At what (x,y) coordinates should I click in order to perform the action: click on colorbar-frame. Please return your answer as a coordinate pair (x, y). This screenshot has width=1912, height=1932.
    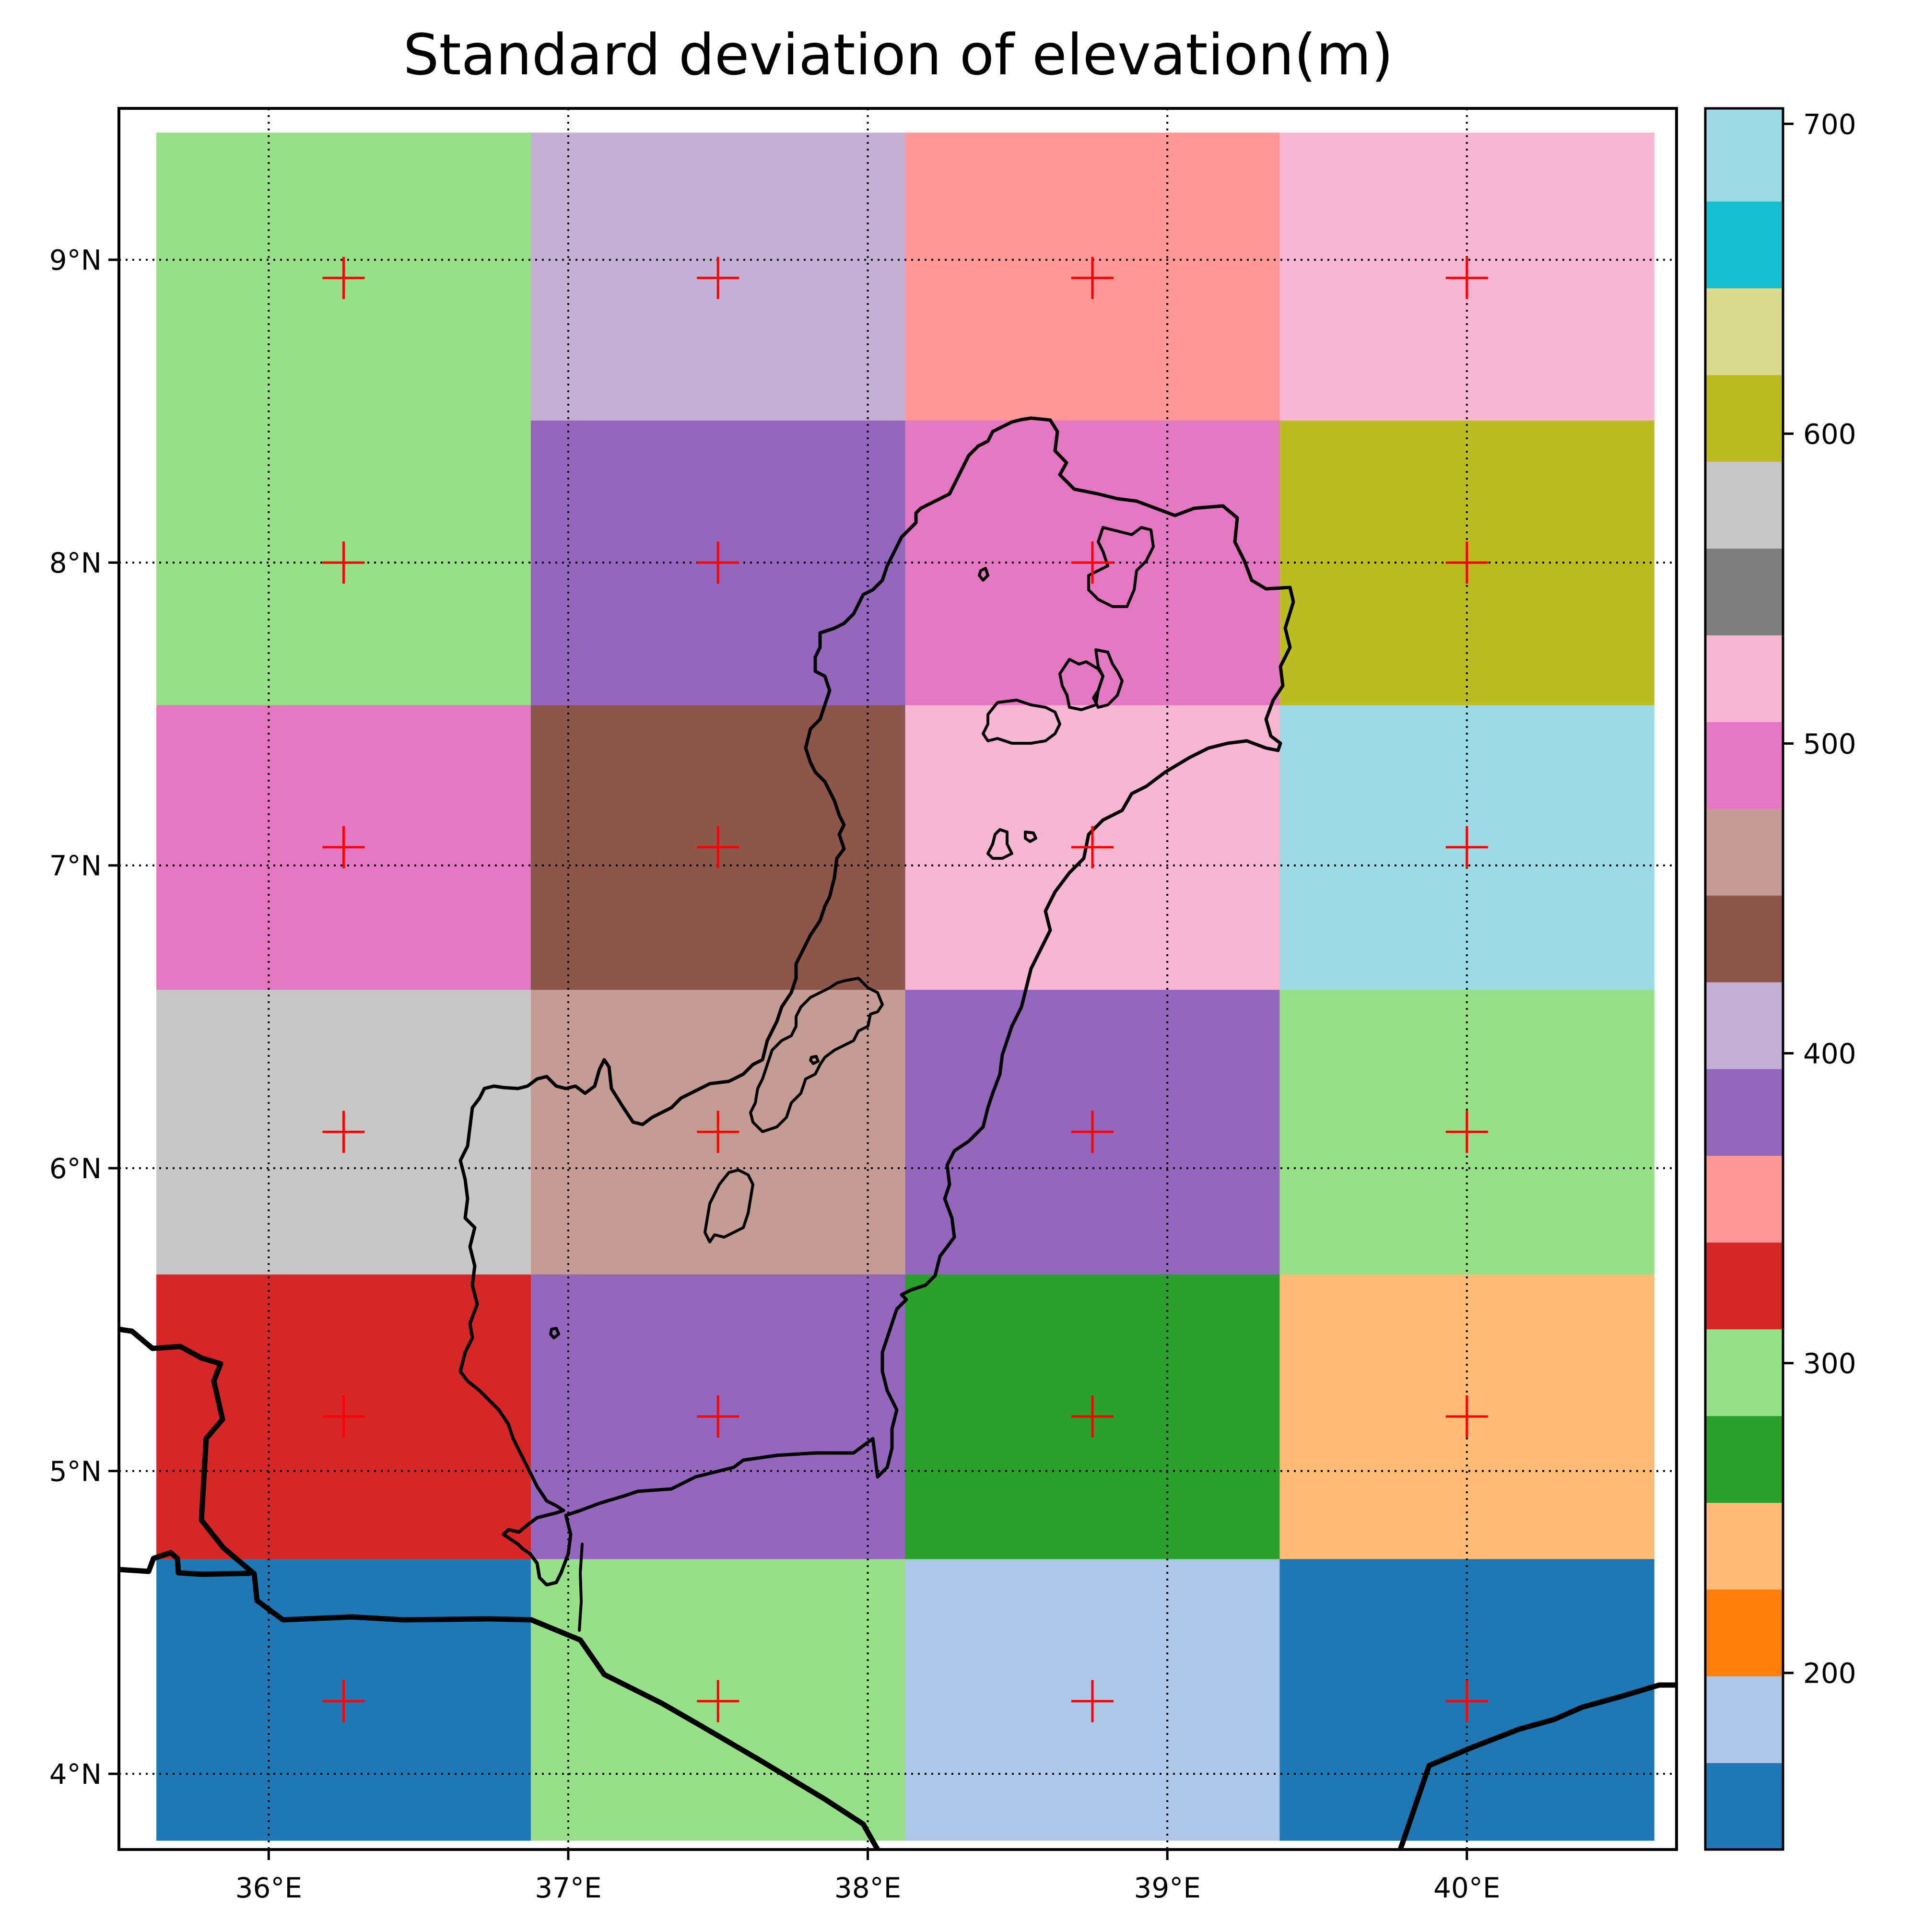
    Looking at the image, I should click on (1744, 979).